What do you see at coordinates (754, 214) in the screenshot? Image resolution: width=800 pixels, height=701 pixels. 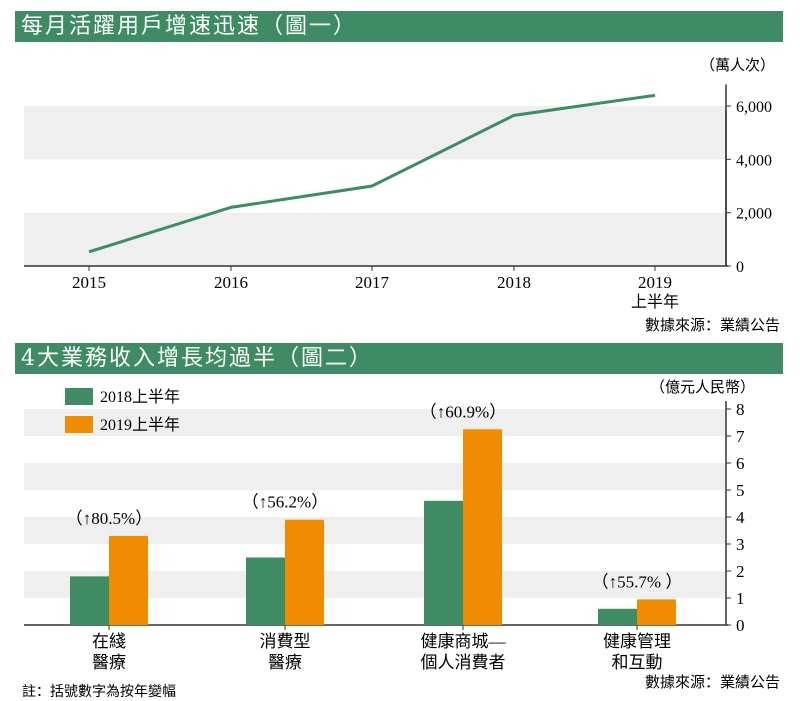 I see `y-tick-label: 2,000` at bounding box center [754, 214].